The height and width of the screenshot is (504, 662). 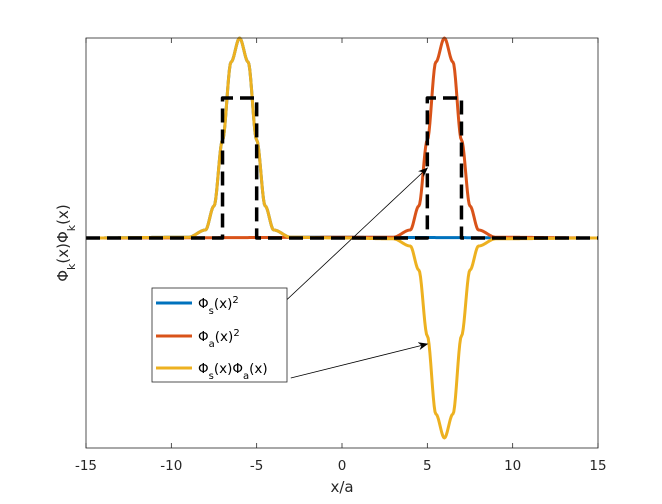 What do you see at coordinates (219, 339) in the screenshot?
I see `legend-label-phi-a-squared: Φa(x)2` at bounding box center [219, 339].